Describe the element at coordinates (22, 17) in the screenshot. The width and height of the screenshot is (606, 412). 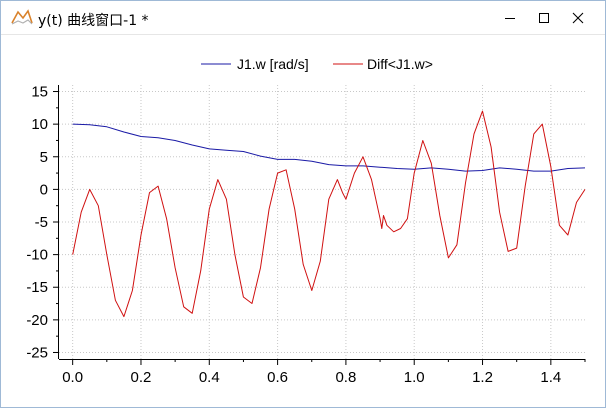
I see `chart-icon` at that location.